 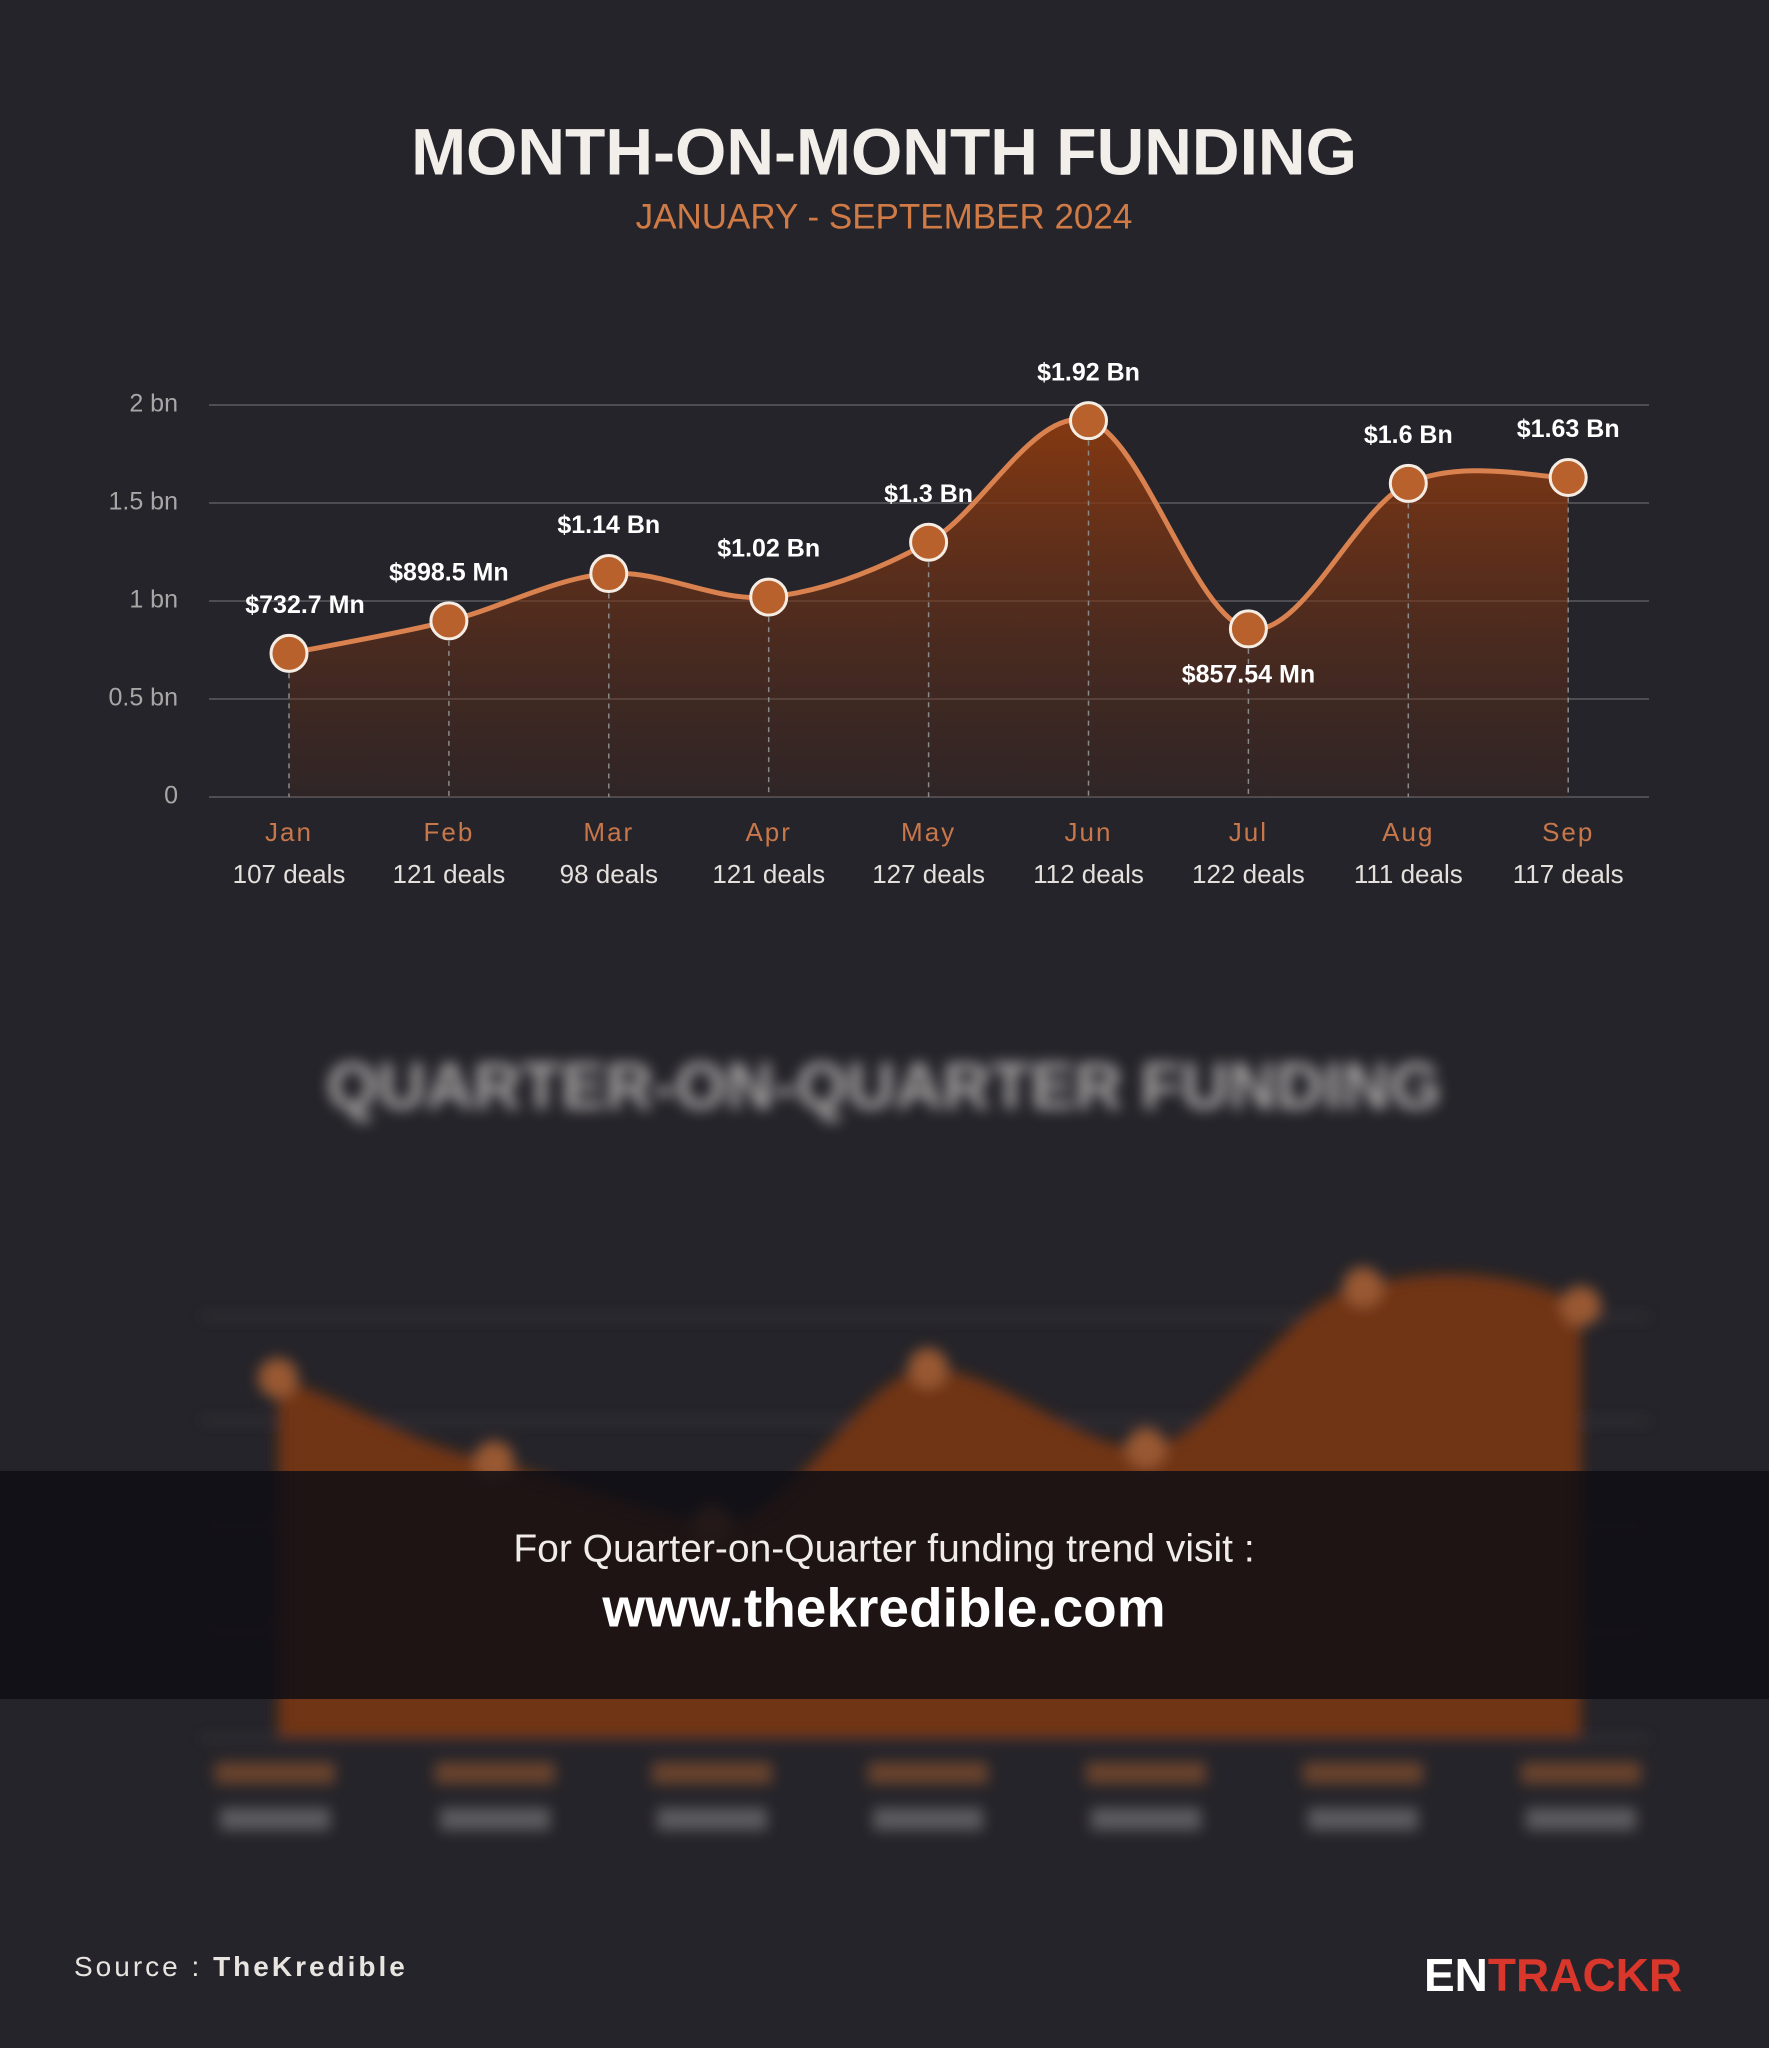 What do you see at coordinates (768, 832) in the screenshot?
I see `x-tick-label: Apr` at bounding box center [768, 832].